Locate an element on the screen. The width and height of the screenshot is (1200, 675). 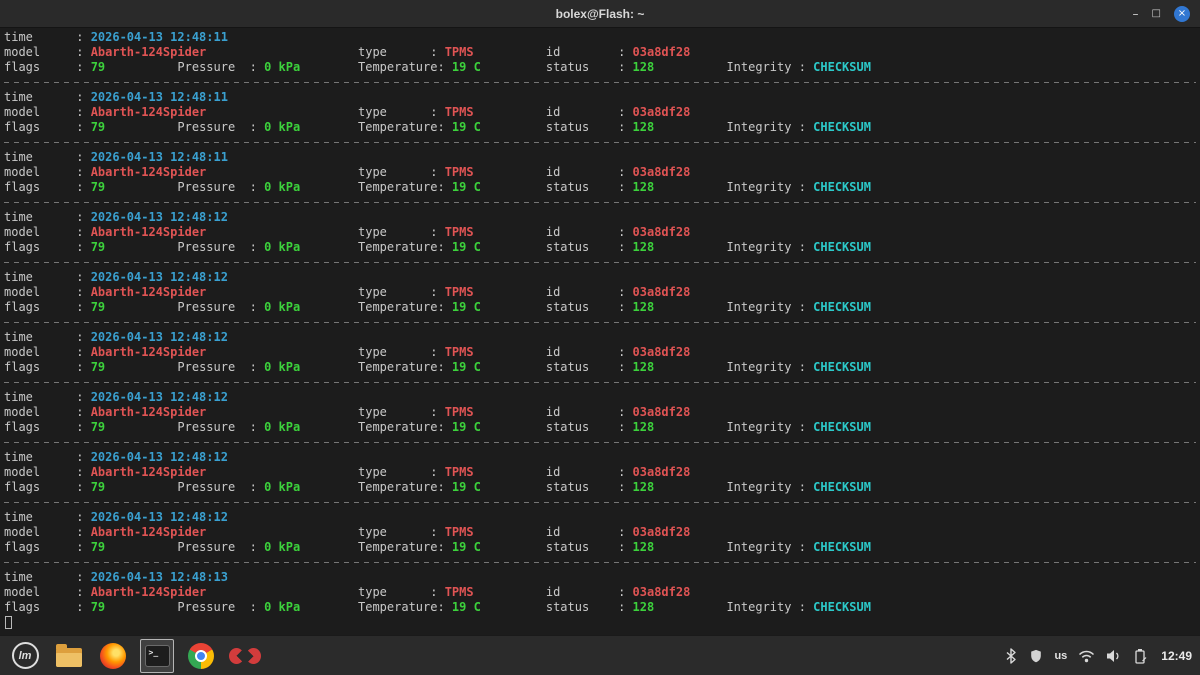
titlebar: bolex@Flash: ~ – □ × is located at coordinates (600, 14).